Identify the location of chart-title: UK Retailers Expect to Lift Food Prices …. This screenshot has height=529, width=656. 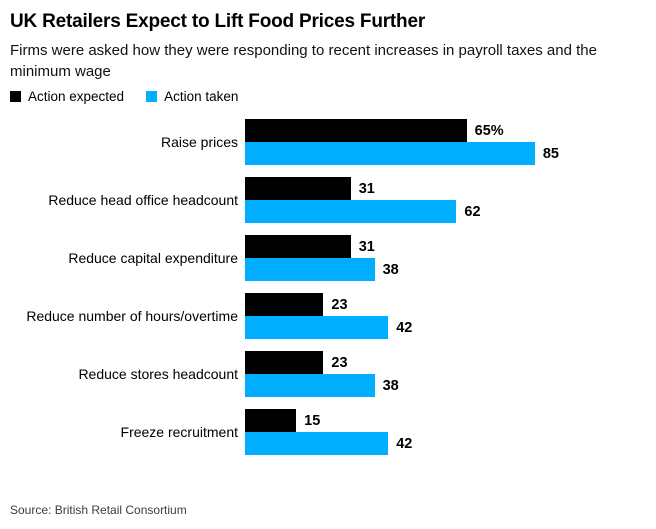
(218, 21).